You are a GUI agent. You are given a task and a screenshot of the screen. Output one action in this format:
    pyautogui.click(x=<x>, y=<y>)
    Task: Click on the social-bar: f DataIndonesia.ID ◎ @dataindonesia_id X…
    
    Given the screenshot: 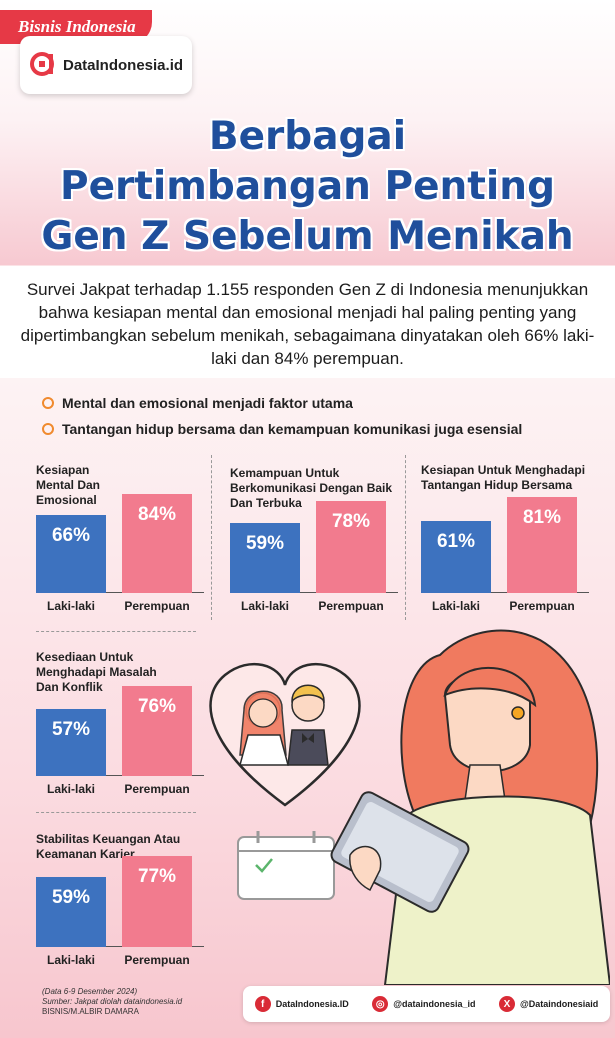 What is the action you would take?
    pyautogui.click(x=426, y=1004)
    